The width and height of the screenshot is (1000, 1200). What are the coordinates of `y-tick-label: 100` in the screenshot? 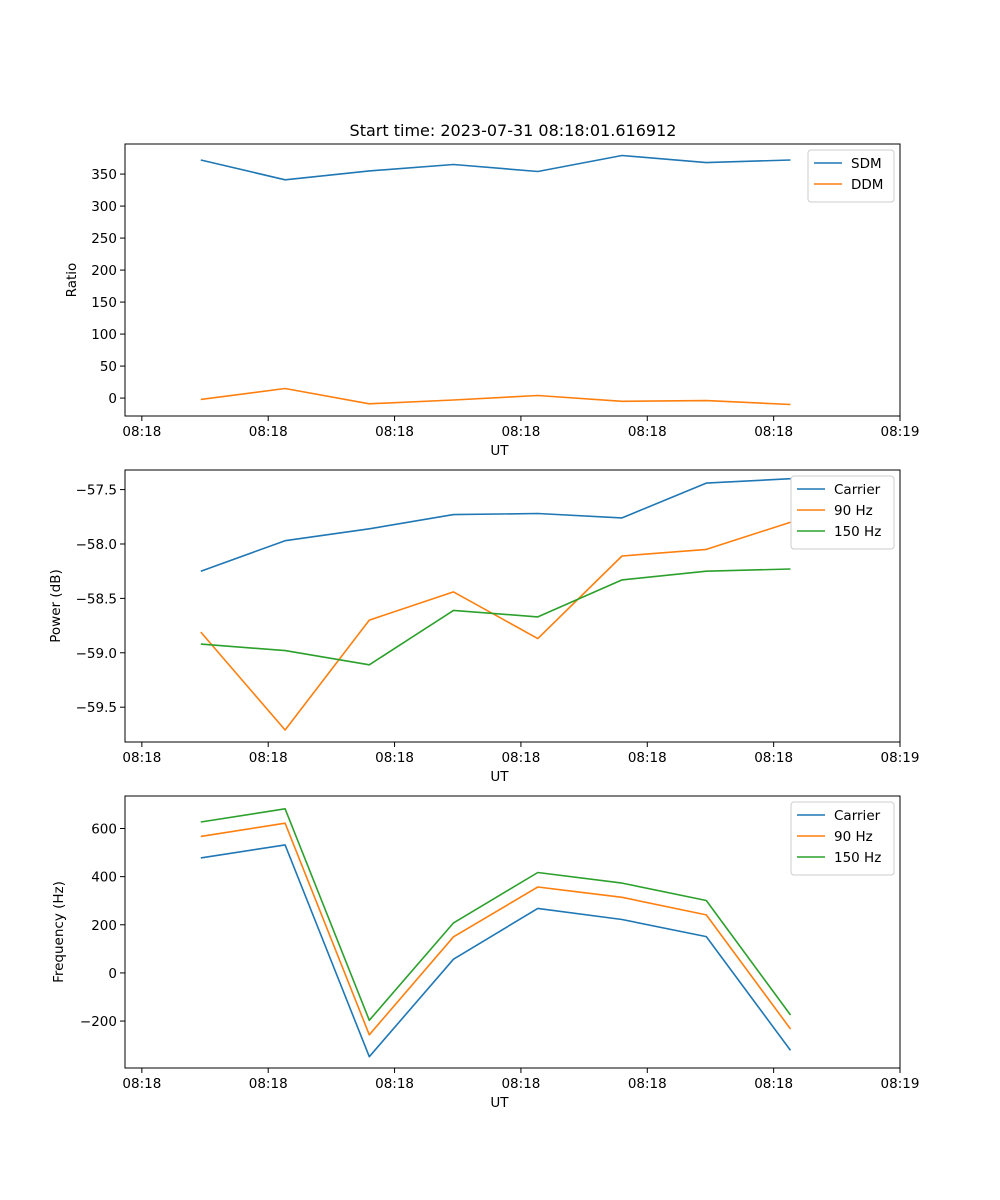 It's located at (104, 335).